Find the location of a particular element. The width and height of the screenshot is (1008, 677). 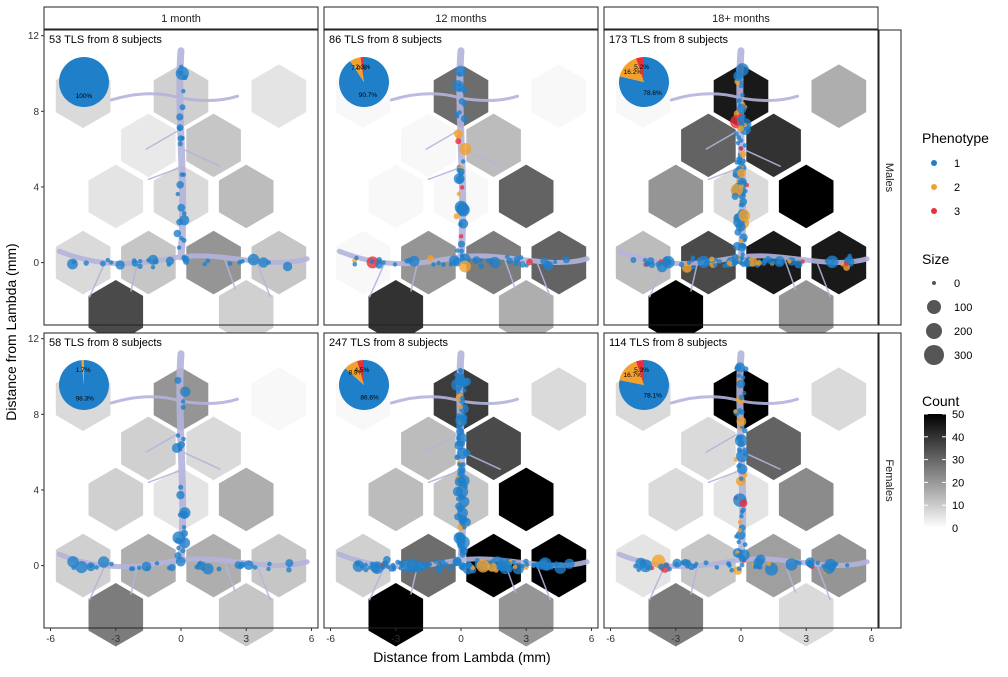

pie-label: 5.3% is located at coordinates (641, 370).